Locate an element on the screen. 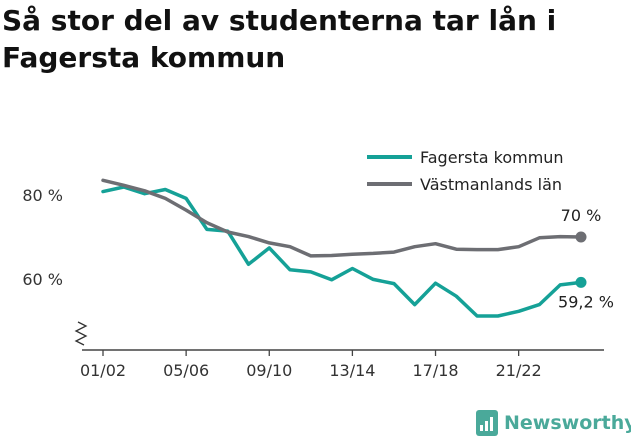  brand-logo: Newsworthy is located at coordinates (553, 423).